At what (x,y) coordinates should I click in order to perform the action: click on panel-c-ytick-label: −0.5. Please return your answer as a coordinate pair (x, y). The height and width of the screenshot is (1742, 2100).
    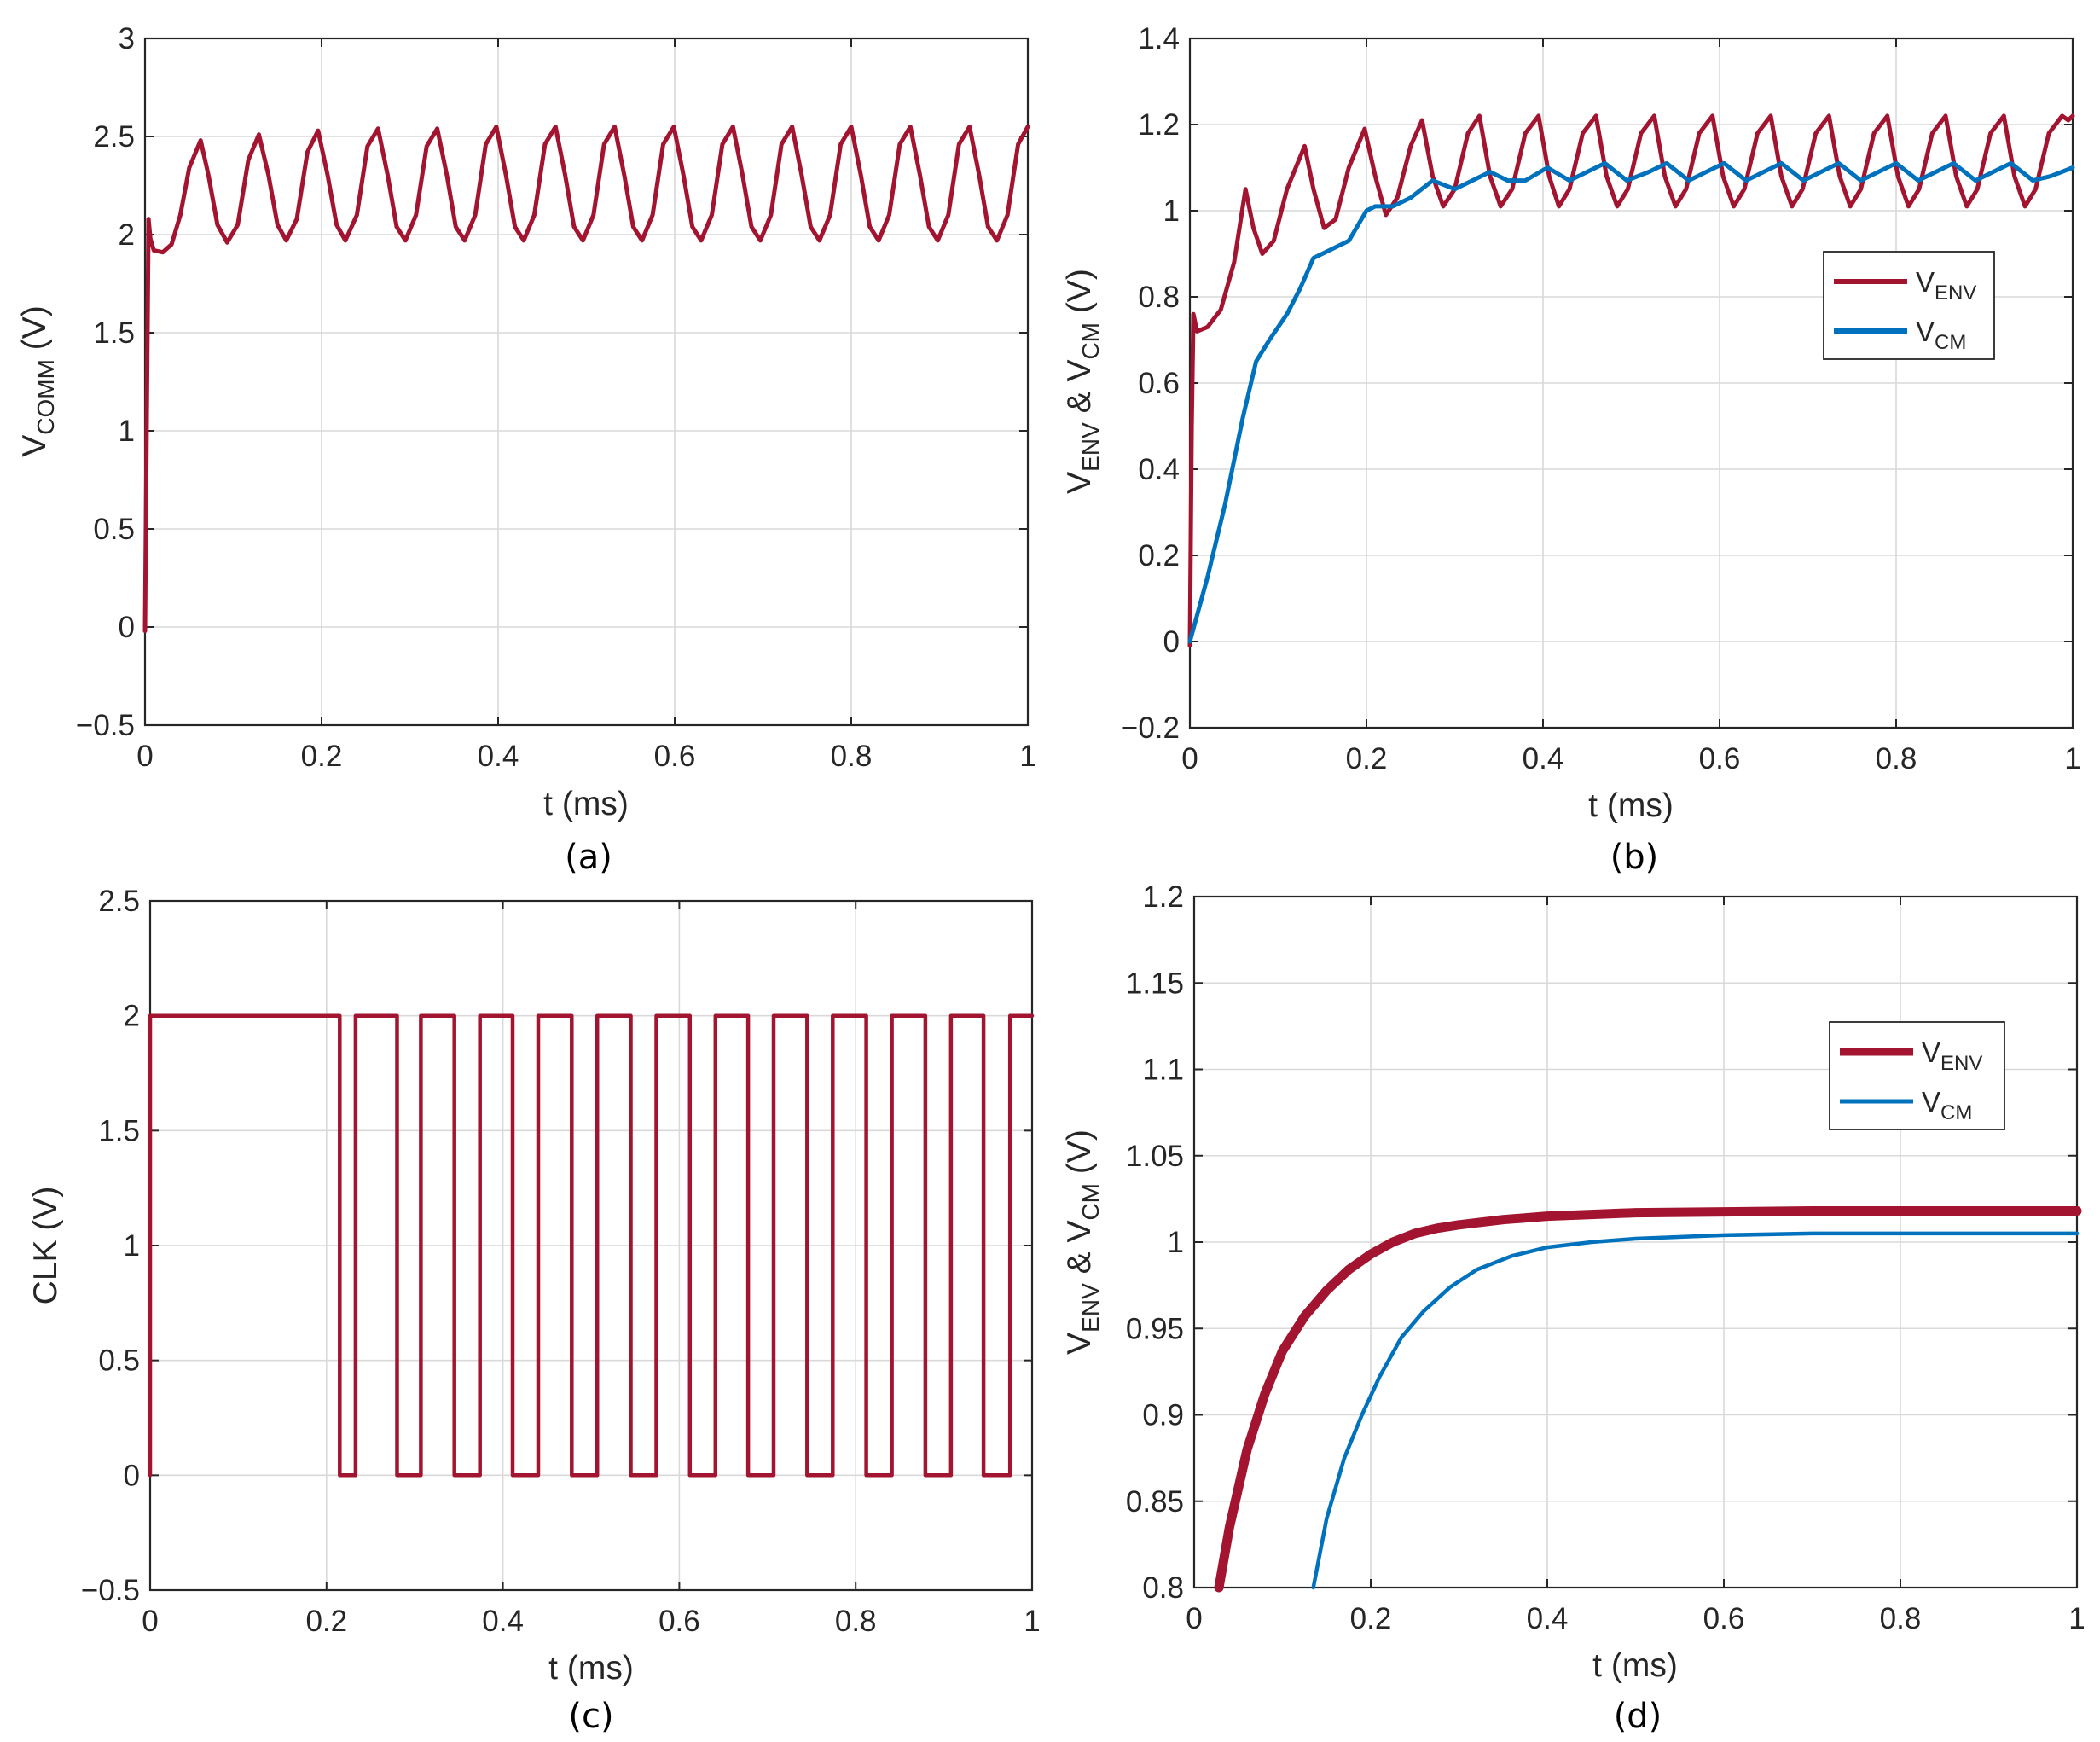
    Looking at the image, I should click on (110, 1590).